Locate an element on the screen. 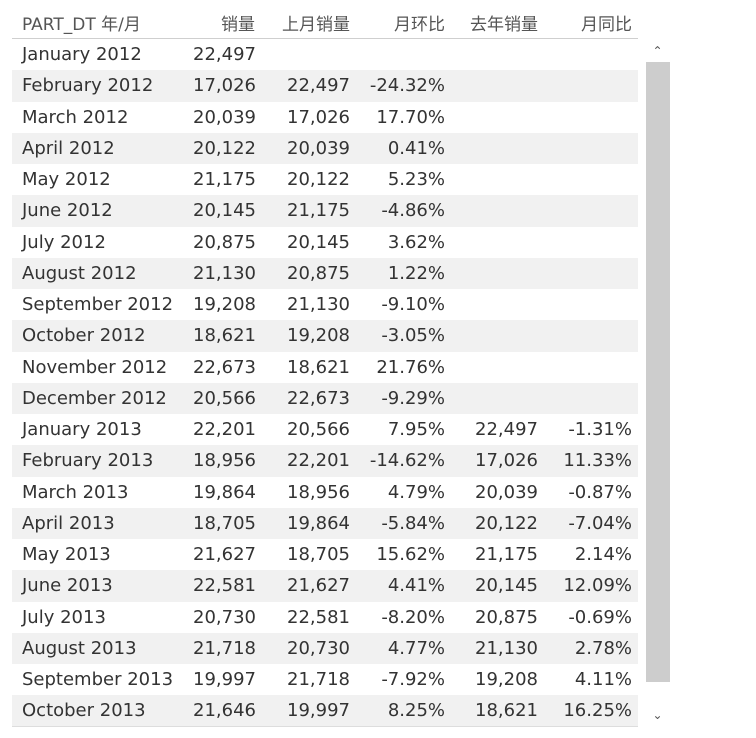 This screenshot has width=756, height=738. cell-mom: -4.86% is located at coordinates (413, 211).